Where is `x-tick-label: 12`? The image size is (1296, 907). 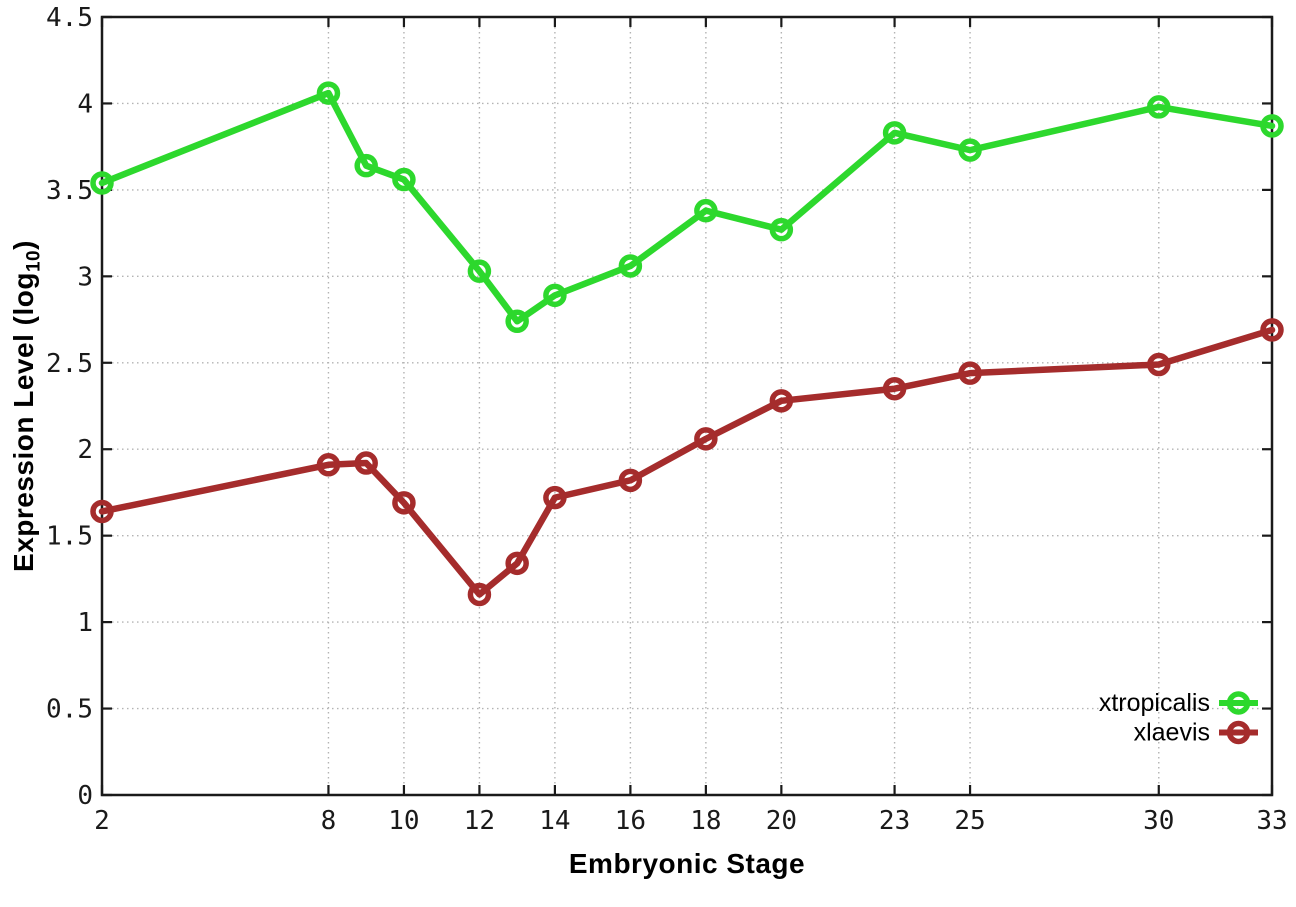
x-tick-label: 12 is located at coordinates (479, 821).